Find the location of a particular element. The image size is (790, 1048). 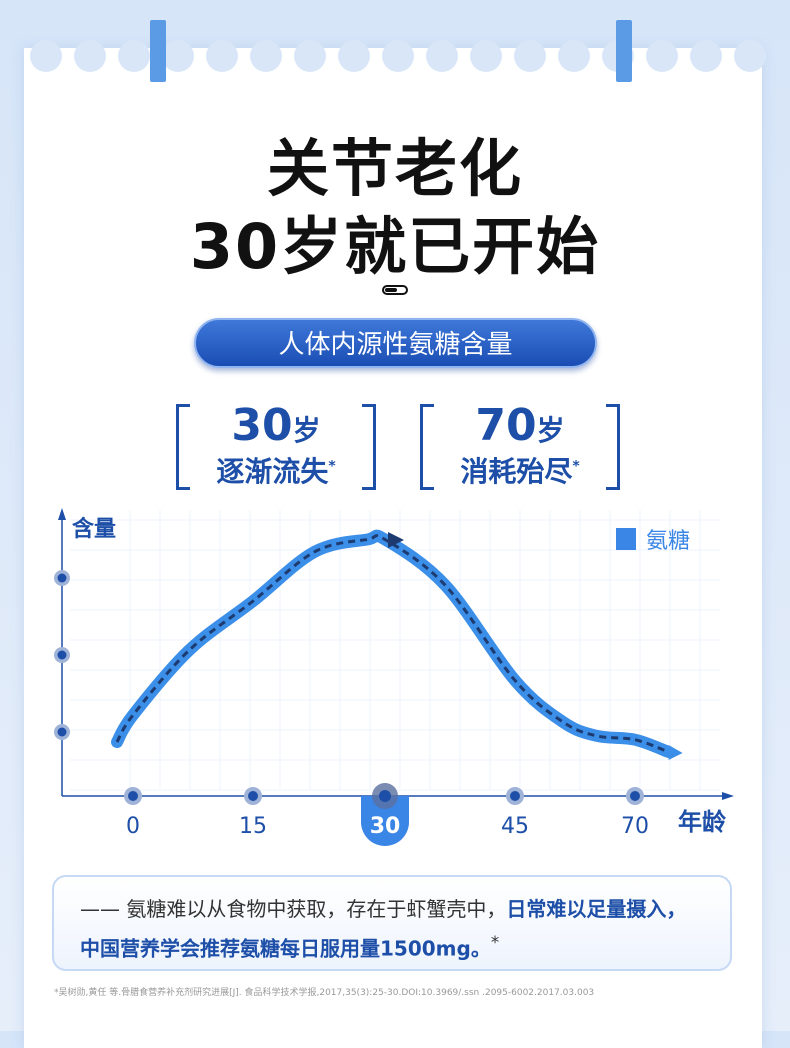

x-tick-label: 30 is located at coordinates (385, 826).